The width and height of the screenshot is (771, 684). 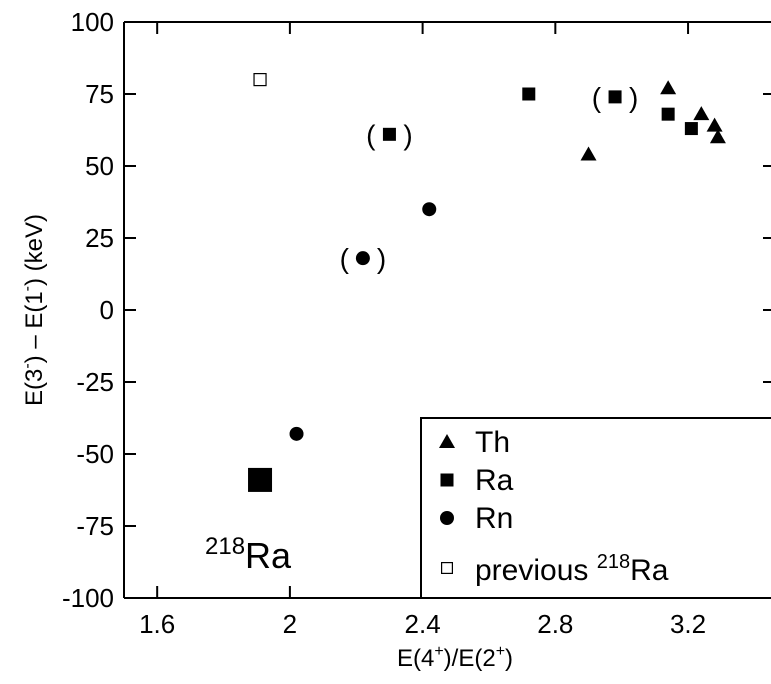 What do you see at coordinates (489, 178) in the screenshot?
I see `point-annotations: () () ()` at bounding box center [489, 178].